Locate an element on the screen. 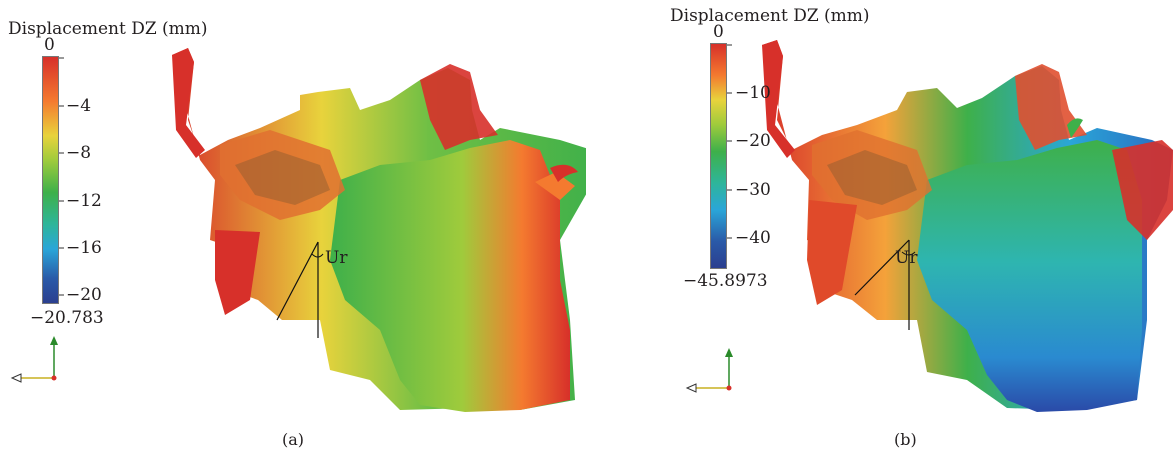 Image resolution: width=1173 pixels, height=455 pixels. panel-caption: (a) is located at coordinates (293, 439).